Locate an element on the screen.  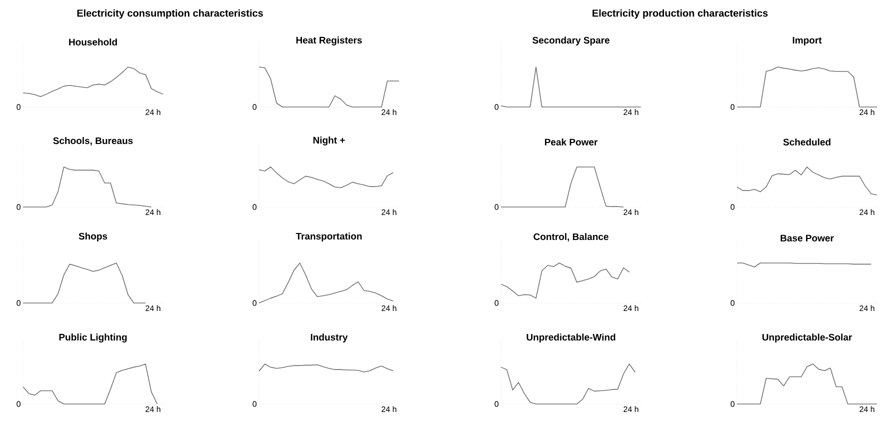
chart-title: Unpredictable-Wind is located at coordinates (571, 338).